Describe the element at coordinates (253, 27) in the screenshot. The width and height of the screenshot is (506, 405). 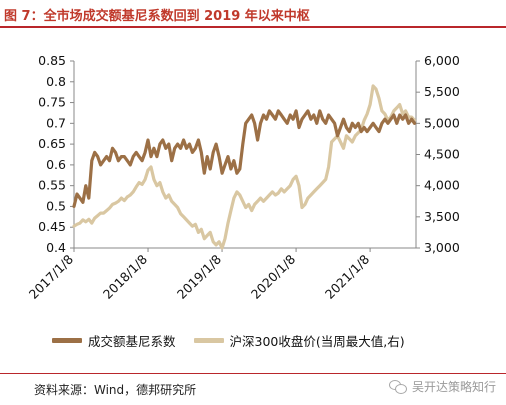
I see `title-rule` at that location.